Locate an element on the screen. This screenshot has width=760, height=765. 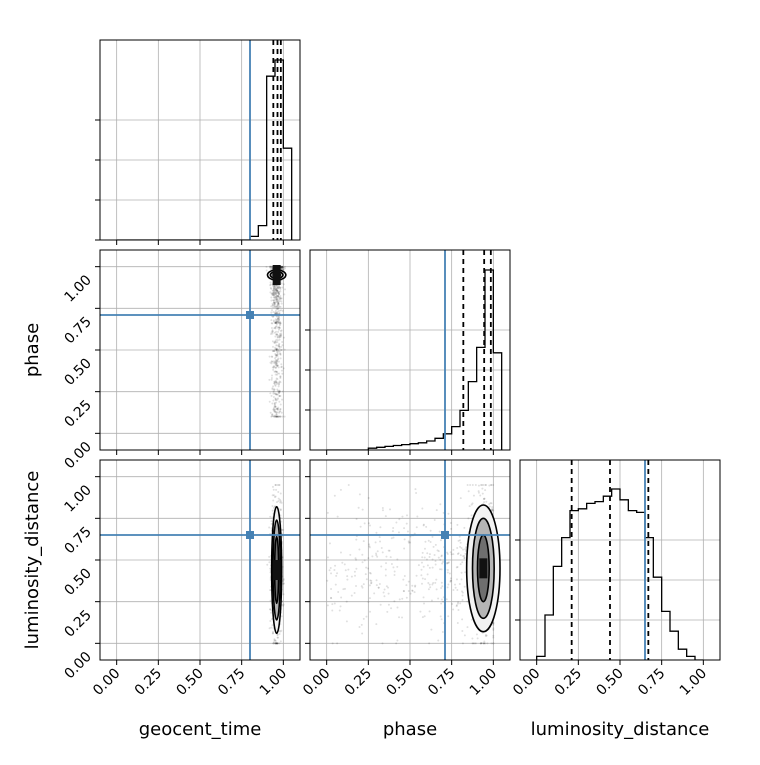
y-tick-label: 0.50 is located at coordinates (77, 582).